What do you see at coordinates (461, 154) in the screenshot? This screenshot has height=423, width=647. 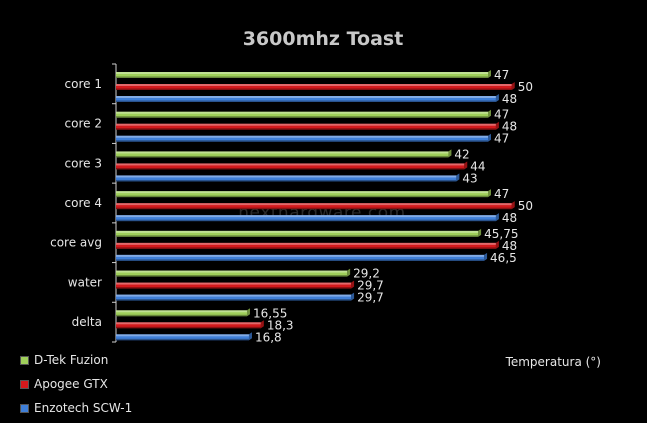 I see `data-label: 42` at bounding box center [461, 154].